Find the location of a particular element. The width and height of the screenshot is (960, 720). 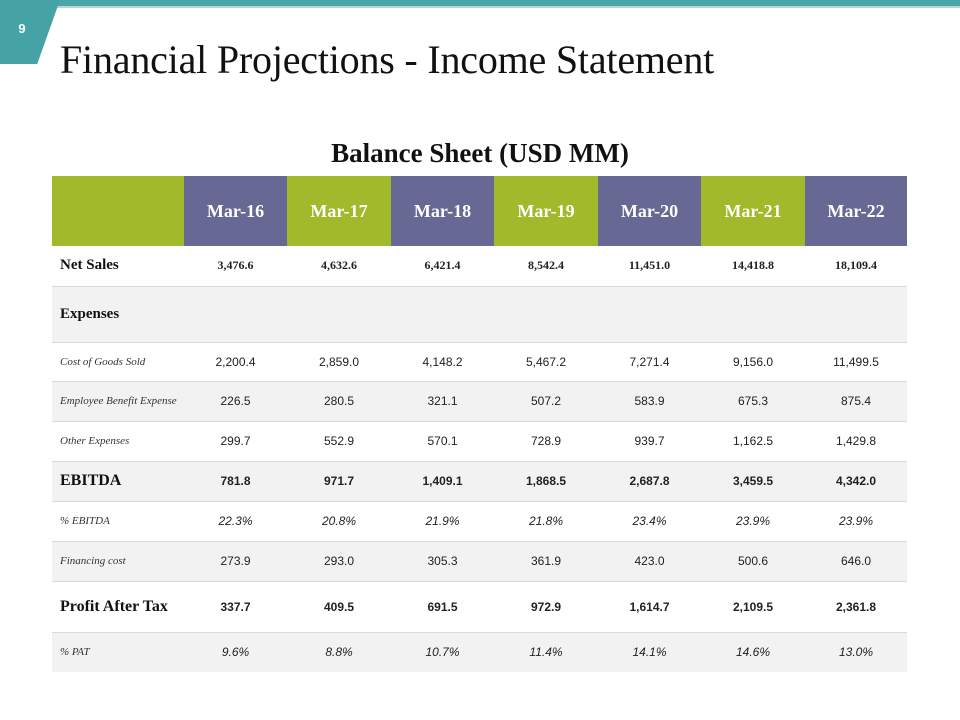

row-label: Financing cost is located at coordinates (118, 561).